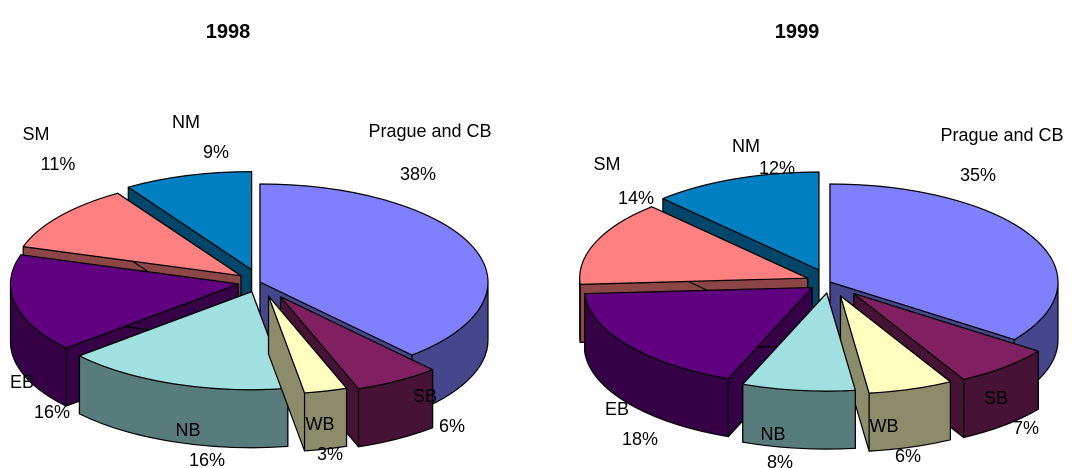 The image size is (1072, 468). What do you see at coordinates (1026, 428) in the screenshot?
I see `value-label-sb: 7%` at bounding box center [1026, 428].